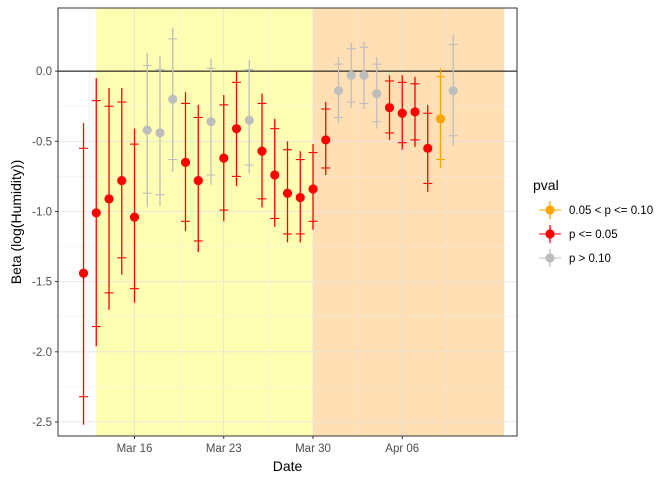 This screenshot has width=672, height=485. What do you see at coordinates (42, 212) in the screenshot?
I see `y-tick-label: -1.0` at bounding box center [42, 212].